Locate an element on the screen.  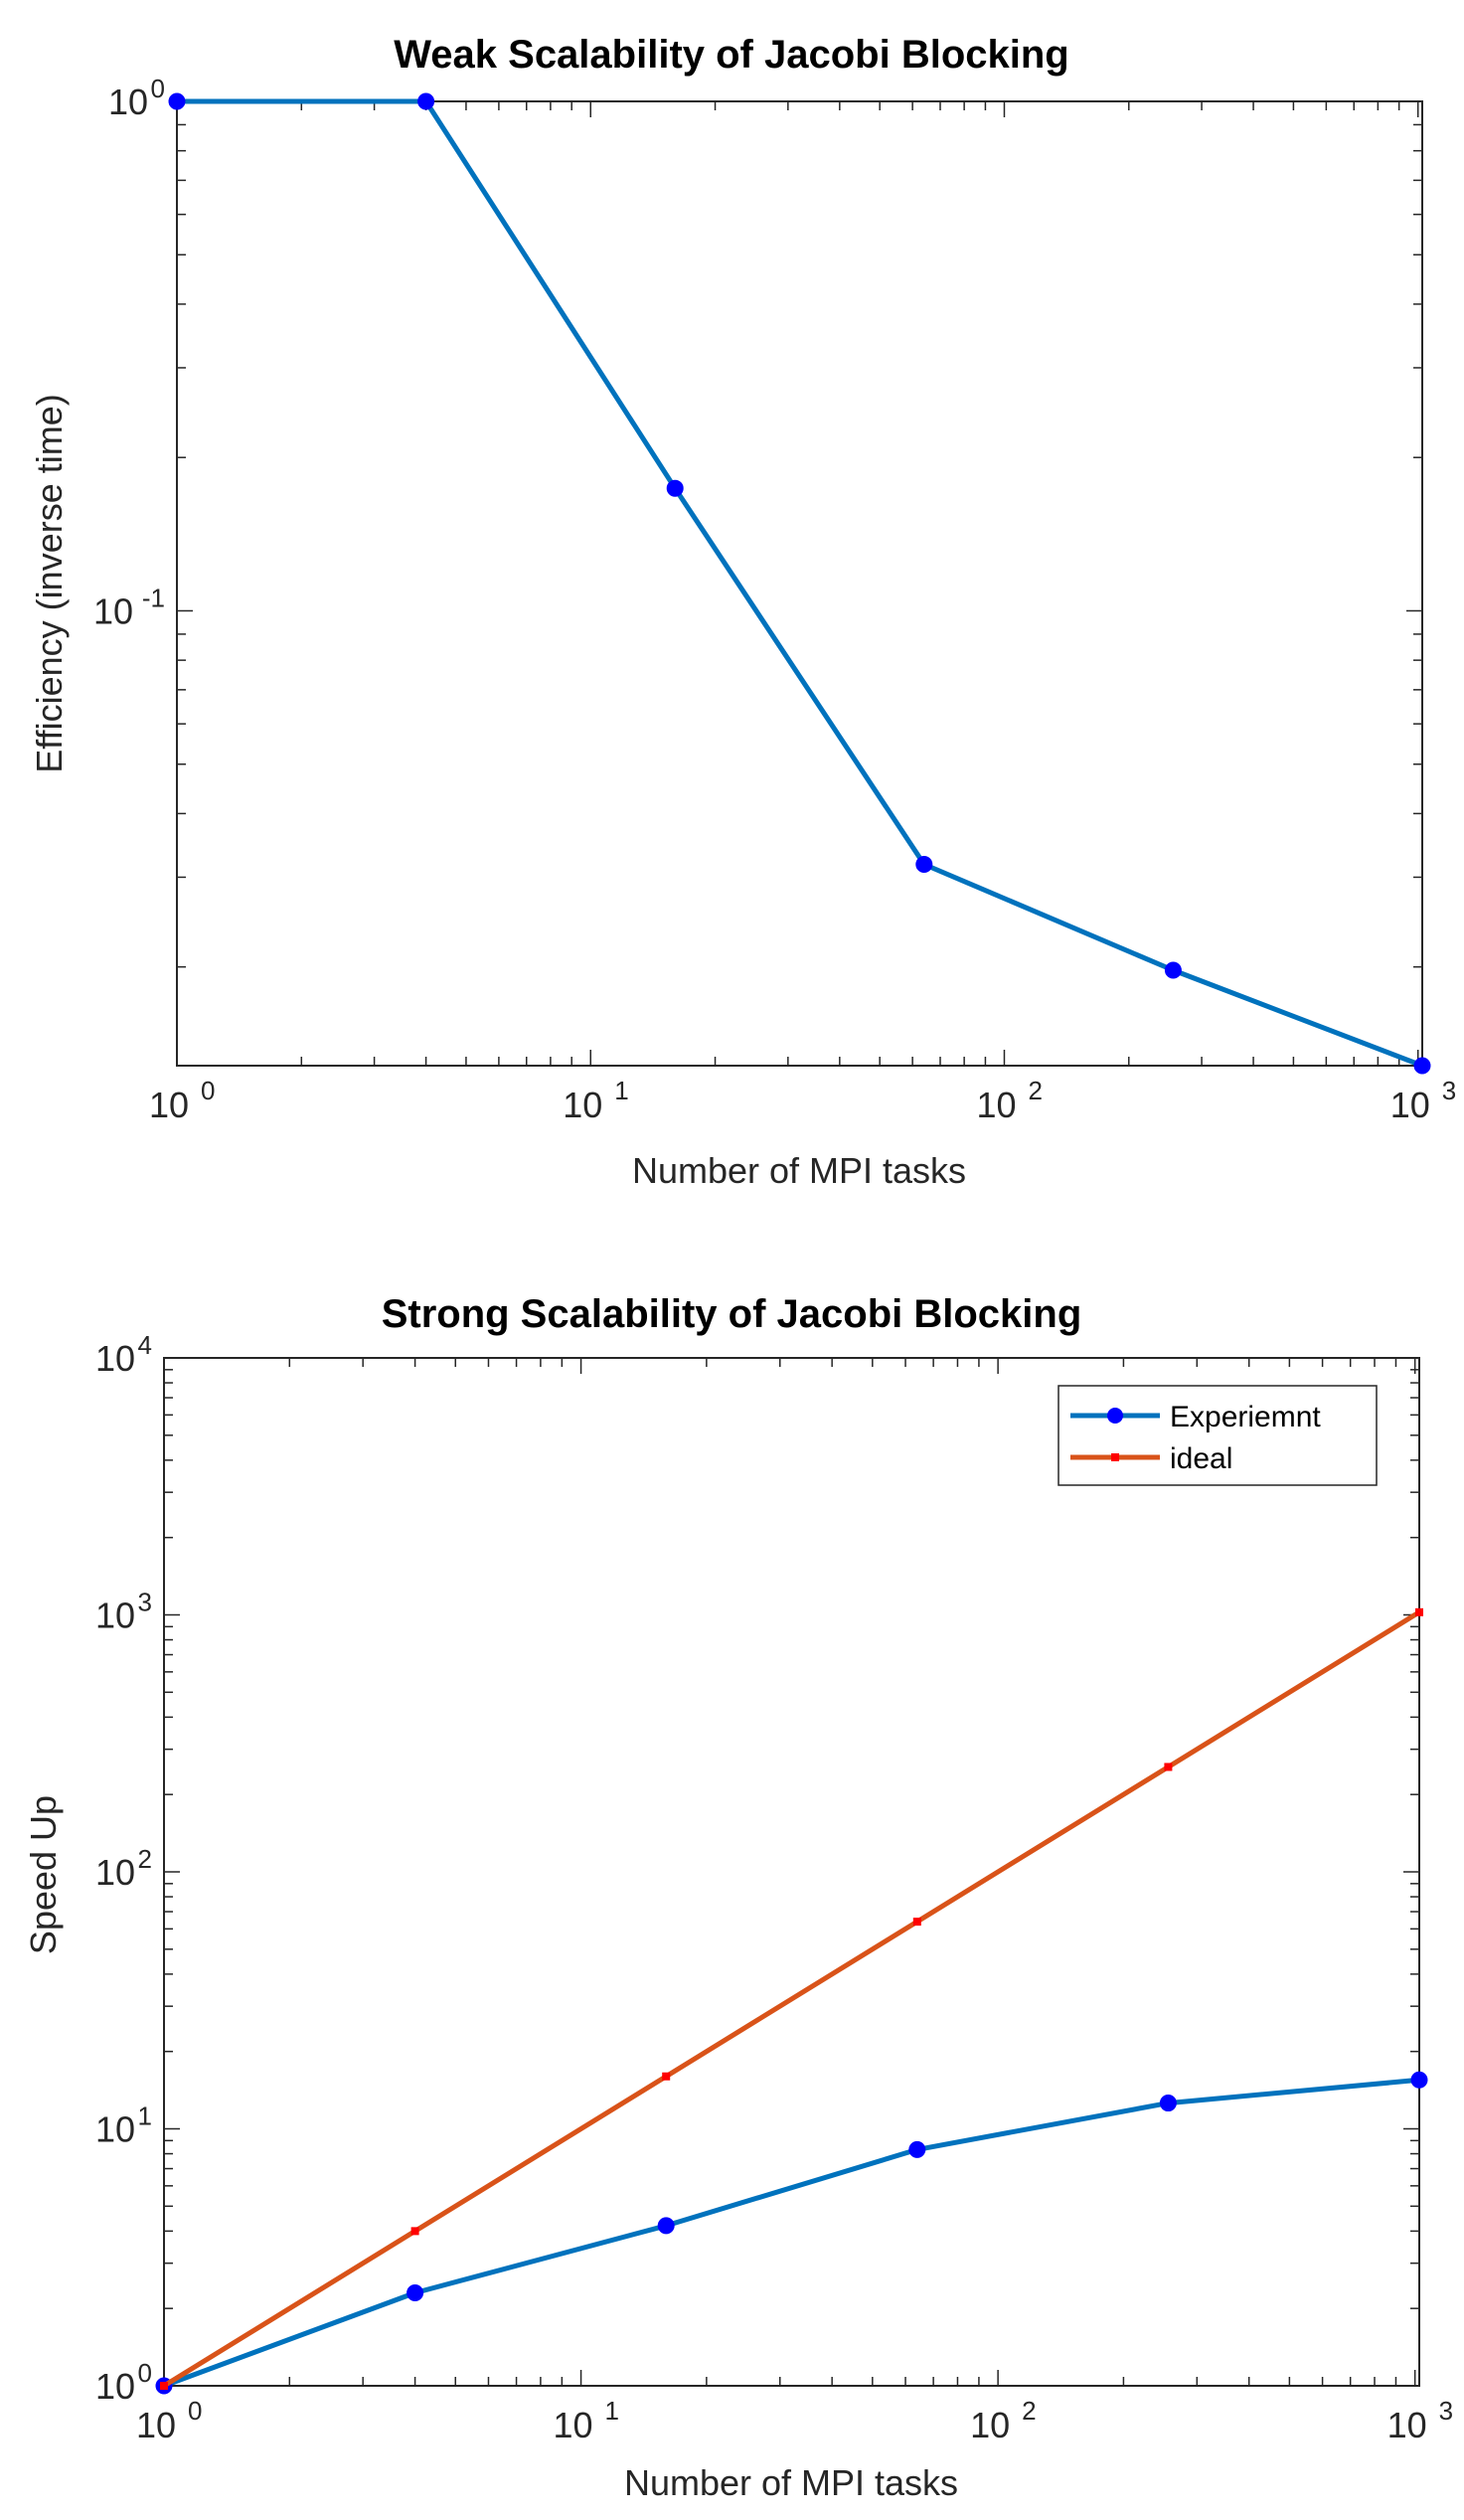
legend-marker-experiment is located at coordinates (1115, 1416).